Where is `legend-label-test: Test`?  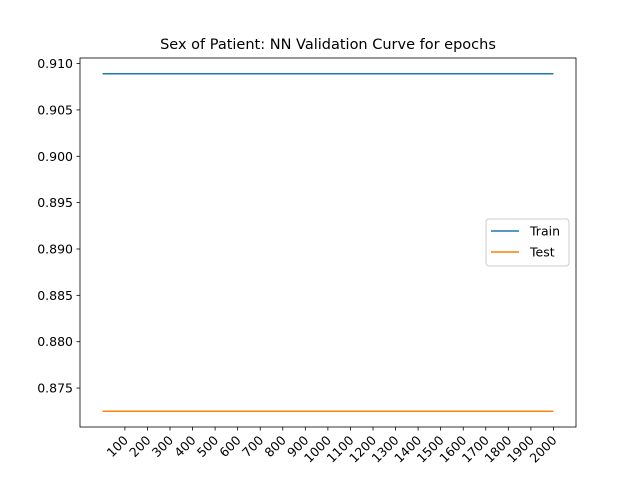 legend-label-test: Test is located at coordinates (542, 252).